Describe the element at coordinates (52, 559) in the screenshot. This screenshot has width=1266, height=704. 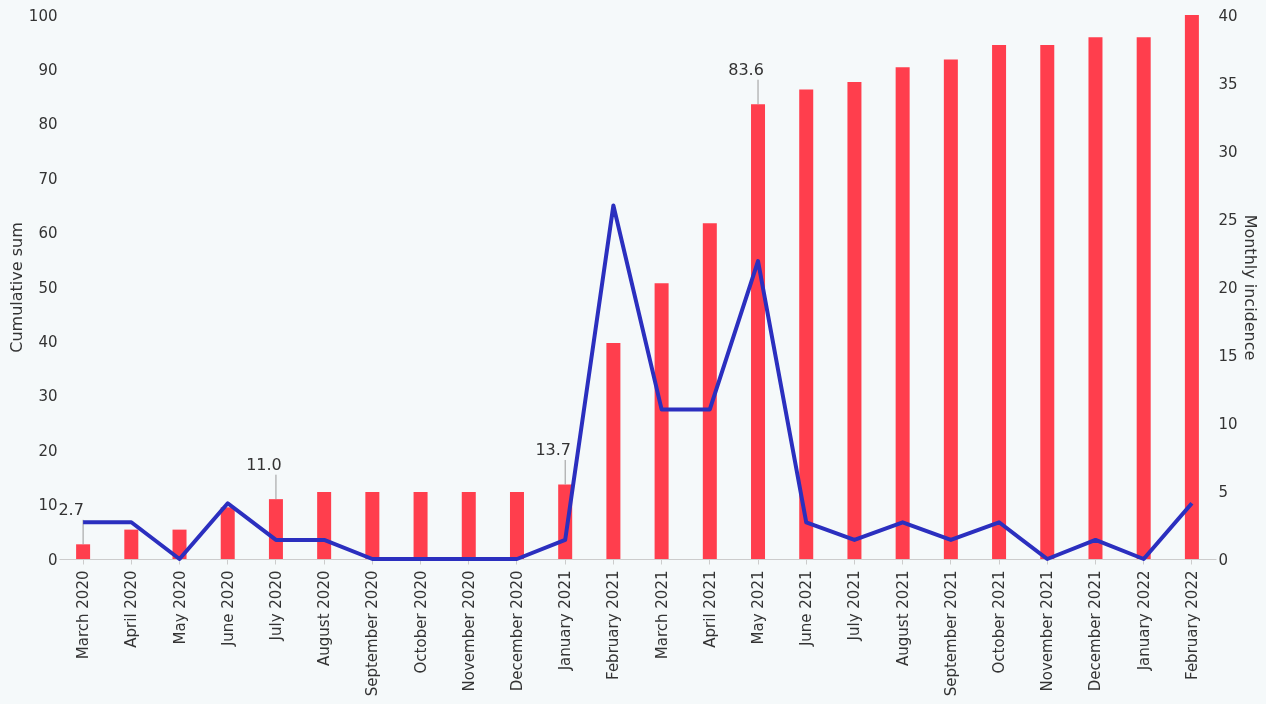
I see `y-tick-label: 0` at that location.